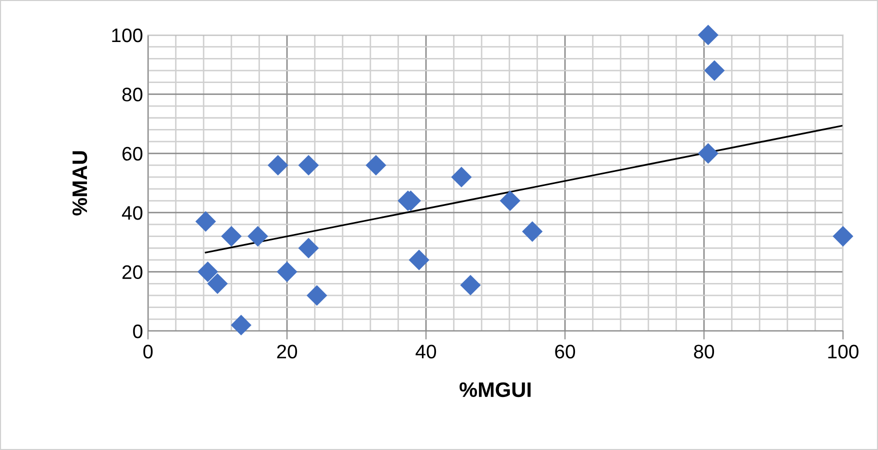 The height and width of the screenshot is (450, 878). Describe the element at coordinates (565, 351) in the screenshot. I see `x-tick-label: 60` at that location.